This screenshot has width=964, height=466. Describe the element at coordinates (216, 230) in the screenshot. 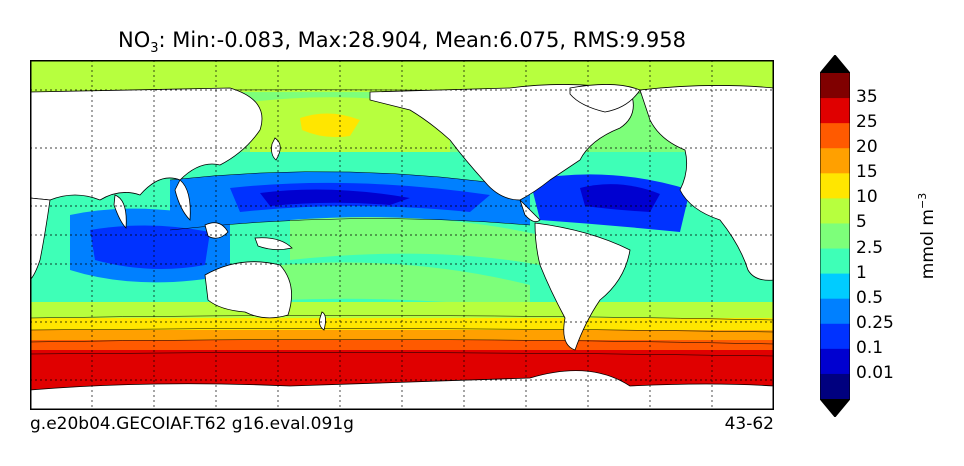

I see `land-borneo` at that location.